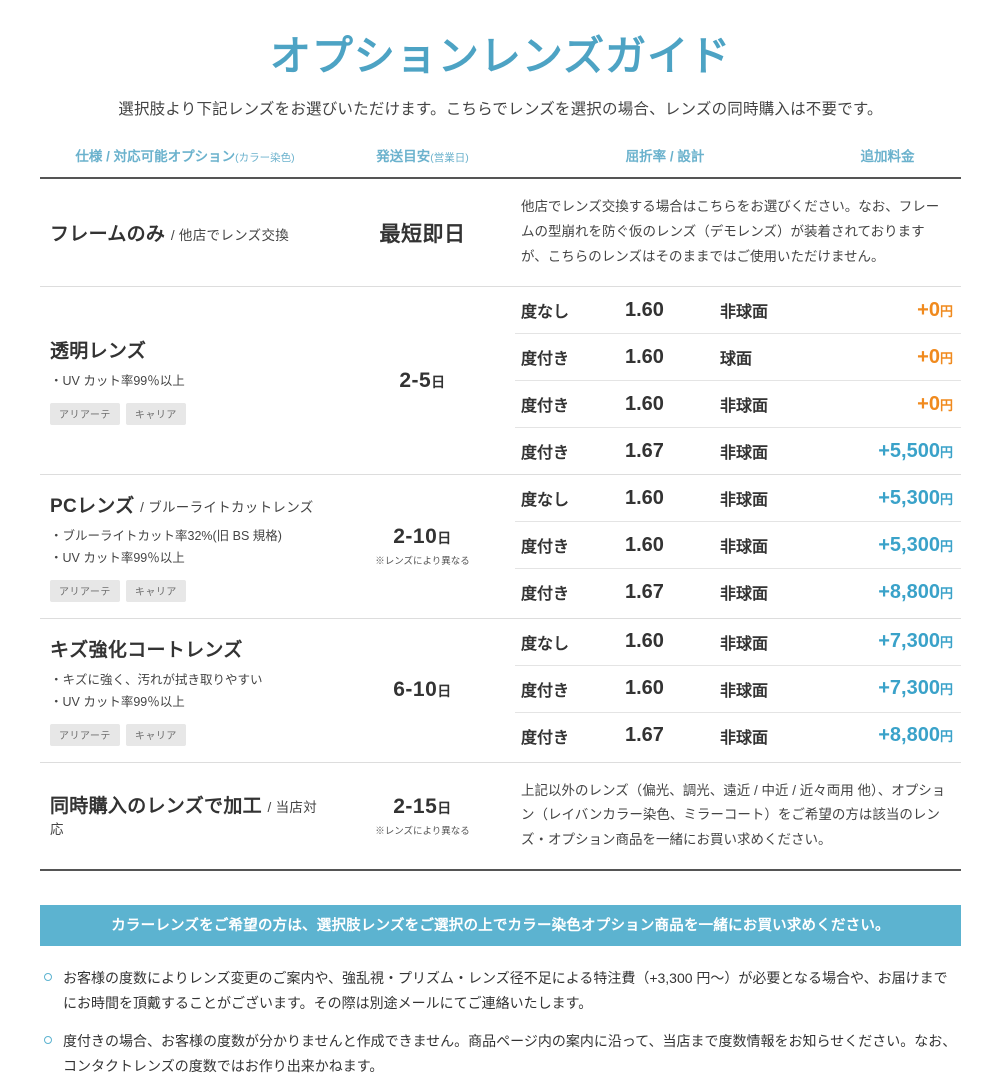  I want to click on row-shipping: 6-10日, so click(422, 690).